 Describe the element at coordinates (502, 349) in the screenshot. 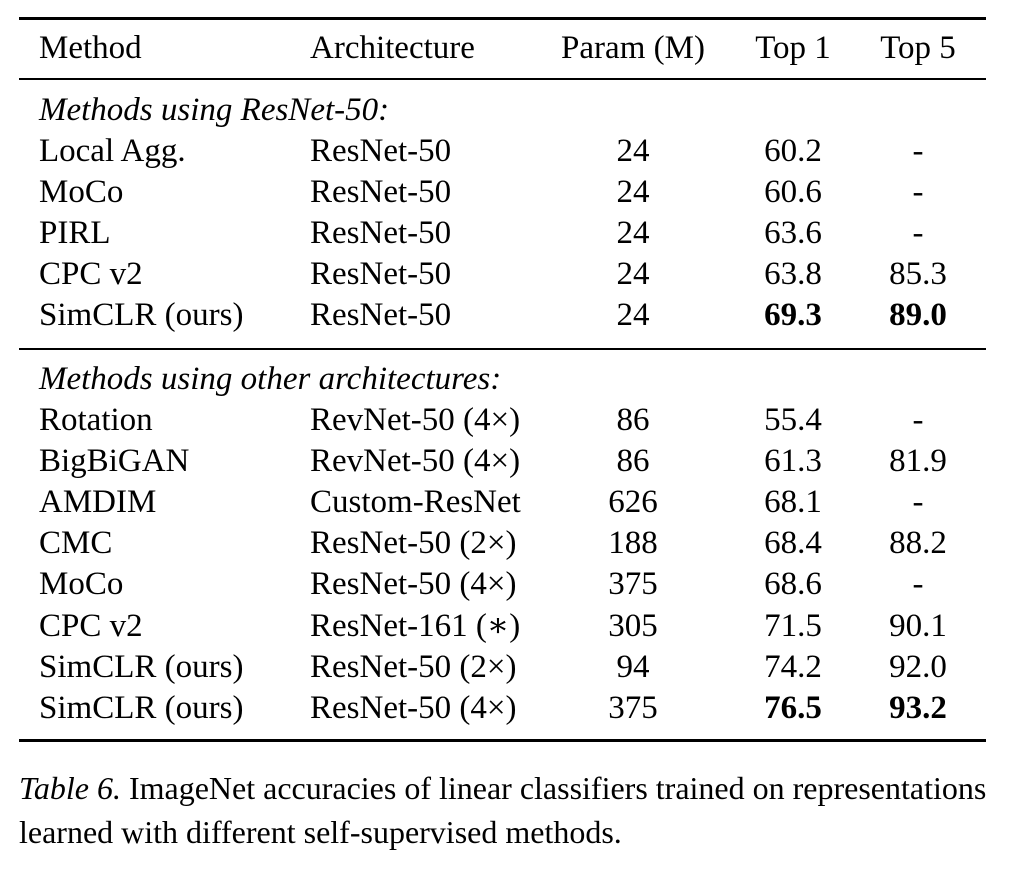

I see `section-divider` at that location.